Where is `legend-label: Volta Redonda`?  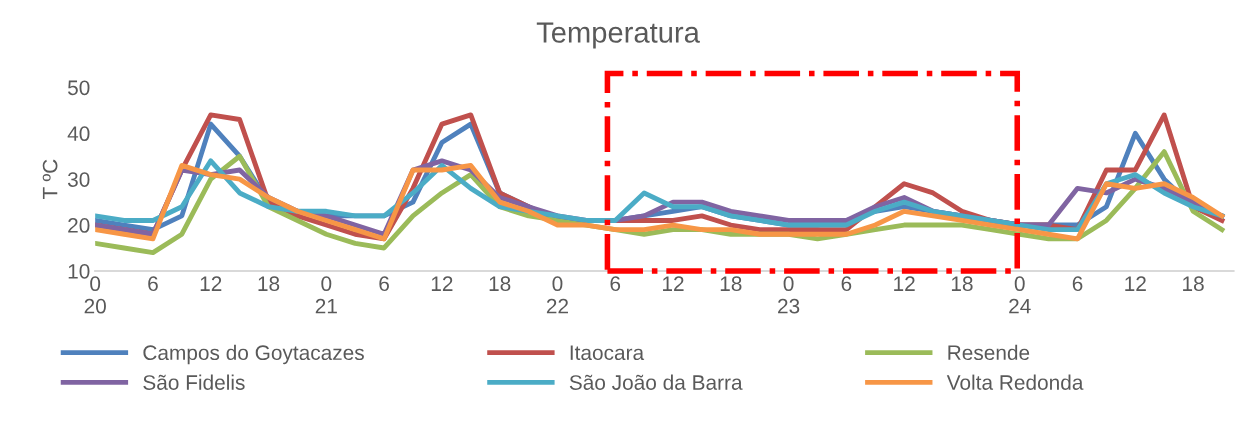
legend-label: Volta Redonda is located at coordinates (1015, 382).